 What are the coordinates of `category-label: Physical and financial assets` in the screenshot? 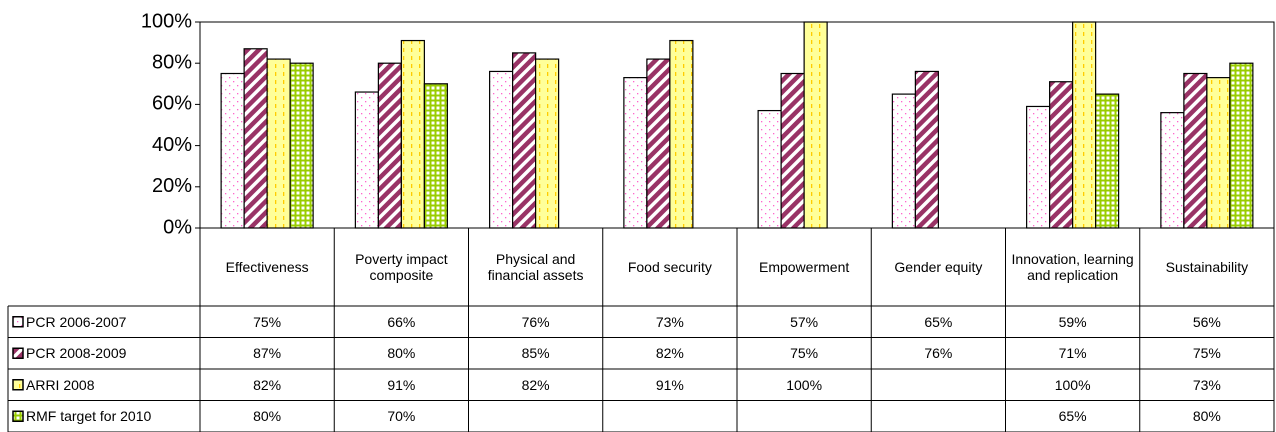 It's located at (535, 267).